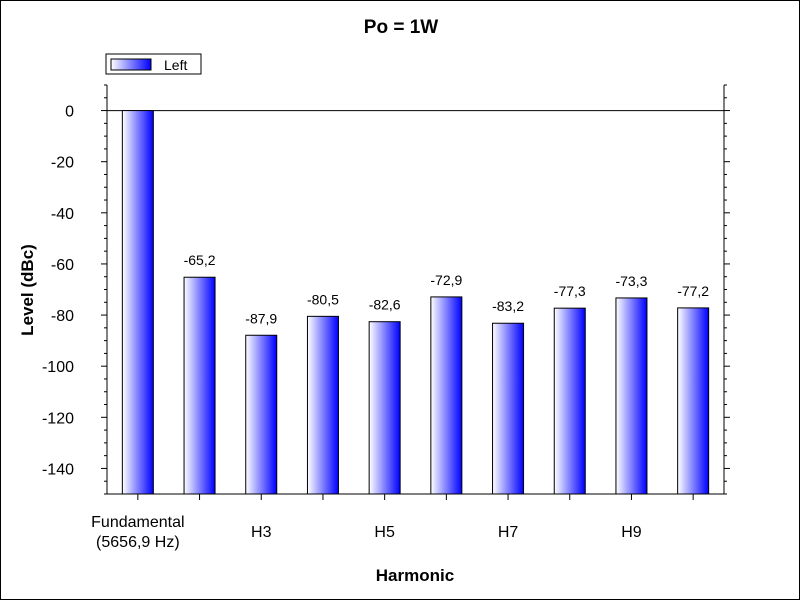 The height and width of the screenshot is (604, 800). What do you see at coordinates (446, 280) in the screenshot?
I see `data-label: -72,9` at bounding box center [446, 280].